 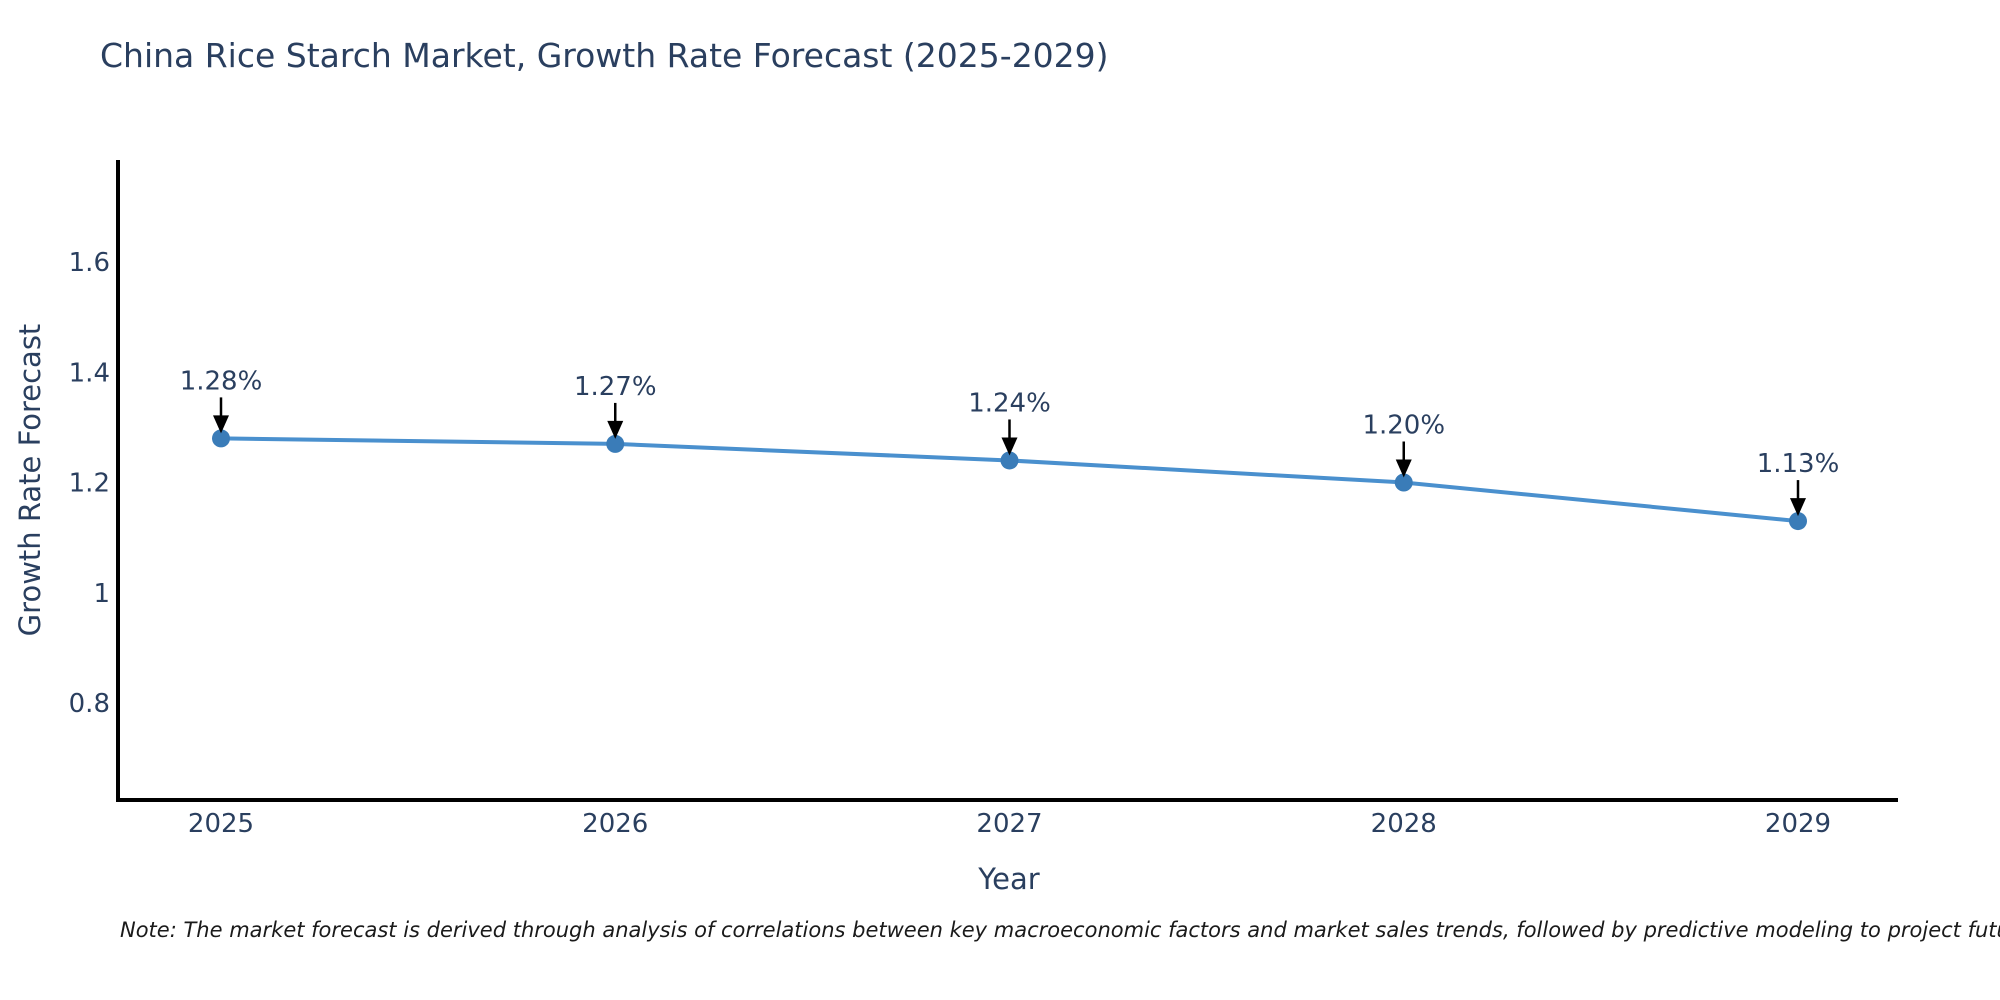 I want to click on x-tick-label: 2028, so click(x=1404, y=824).